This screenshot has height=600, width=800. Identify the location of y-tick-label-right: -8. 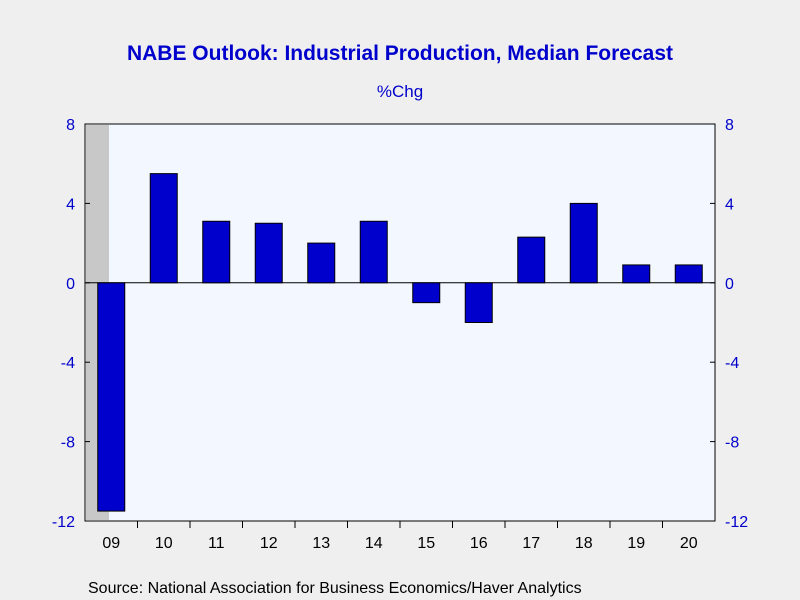
(732, 443).